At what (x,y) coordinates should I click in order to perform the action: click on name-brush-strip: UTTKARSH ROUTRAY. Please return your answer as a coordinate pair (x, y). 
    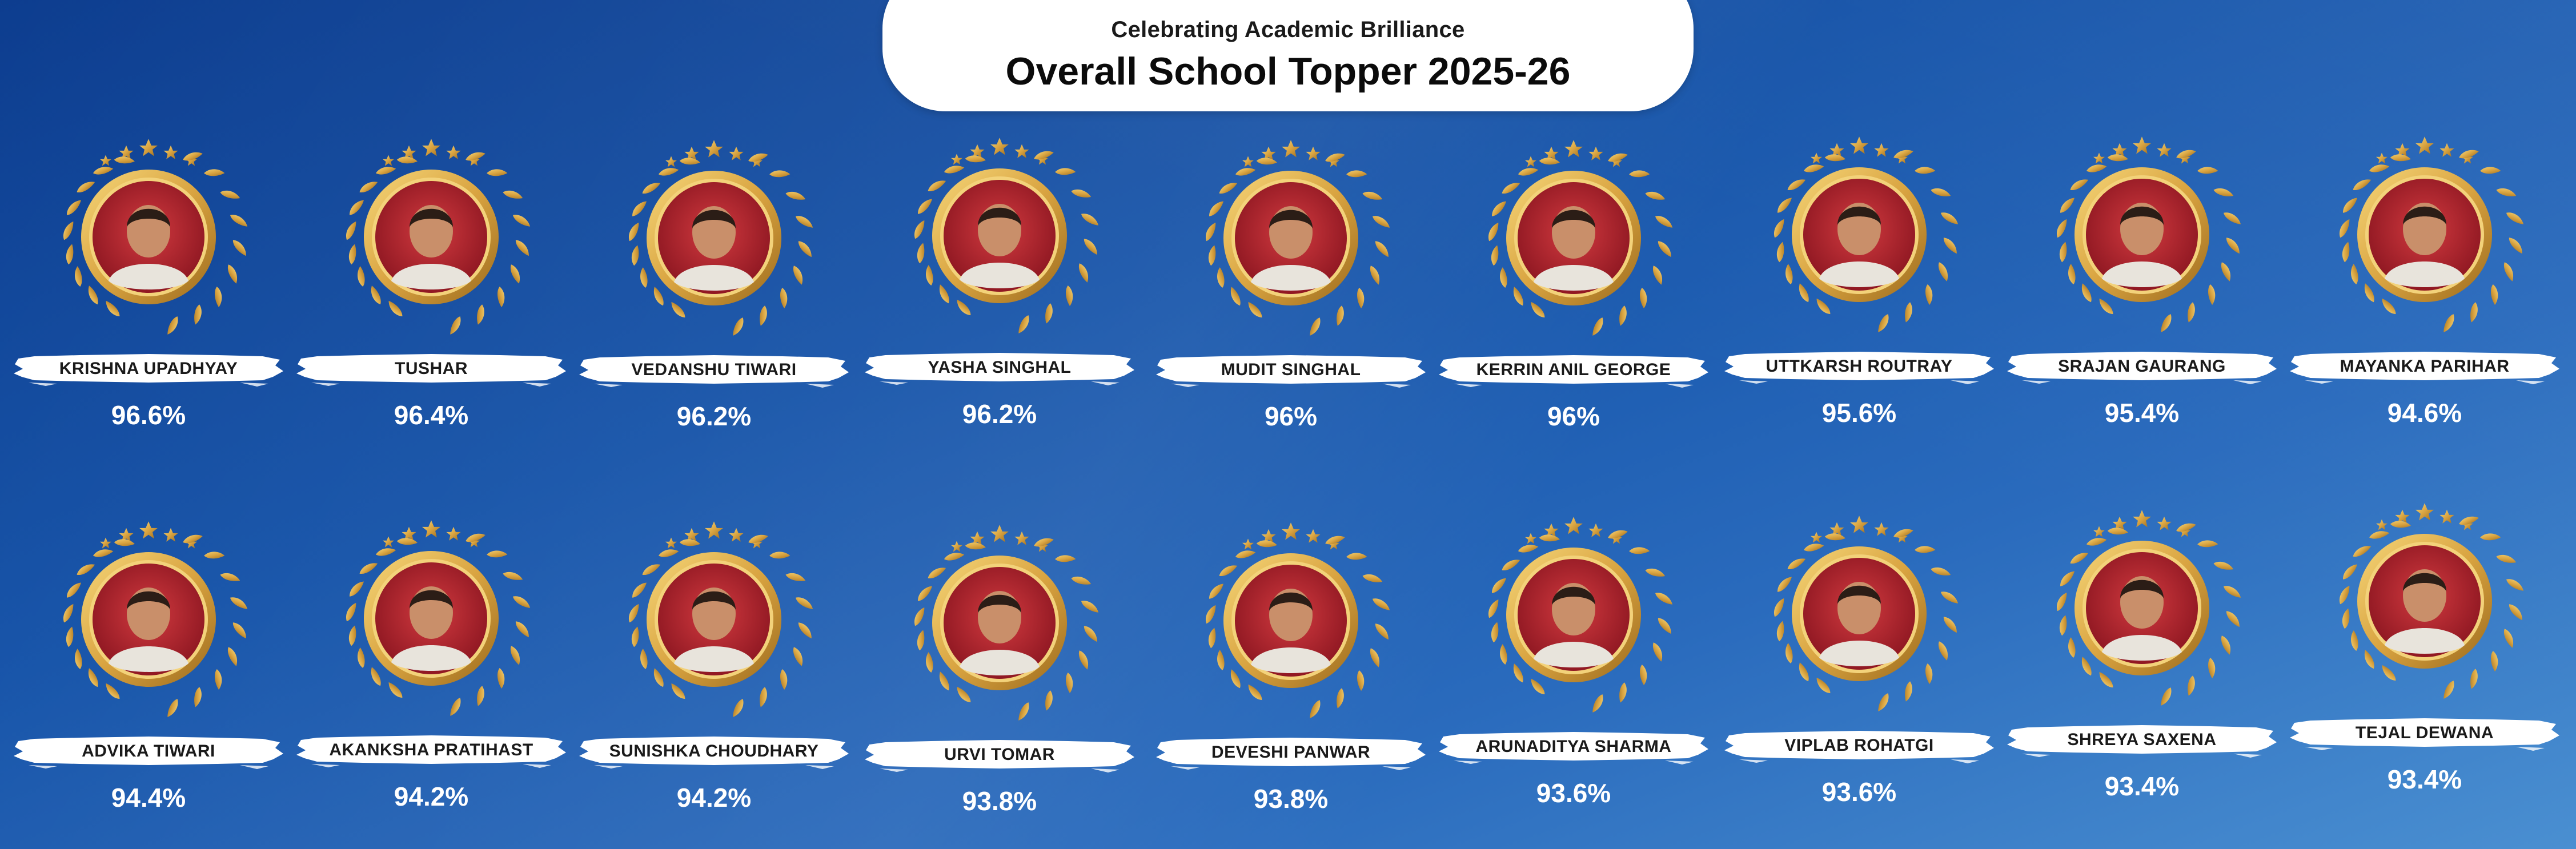
    Looking at the image, I should click on (1859, 366).